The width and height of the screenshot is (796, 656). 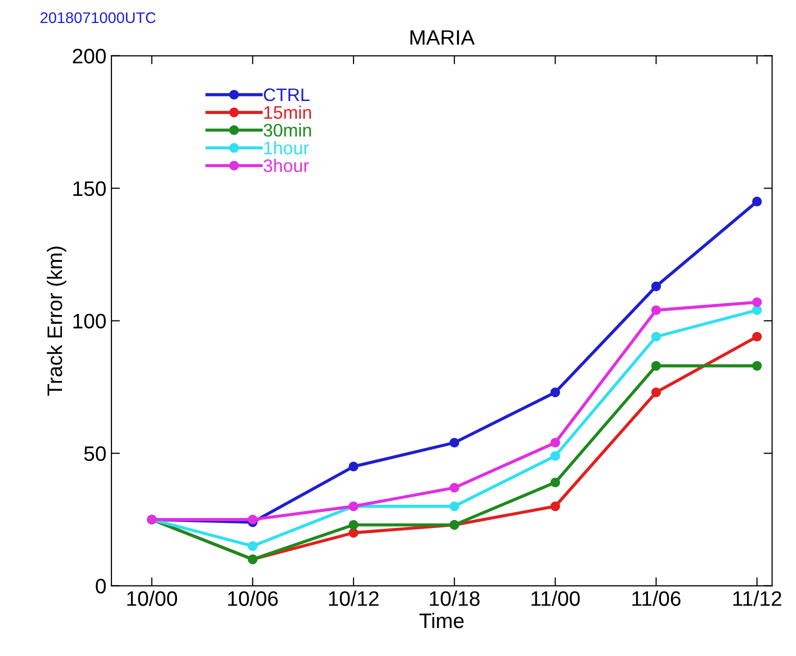 I want to click on y-axis-title: Track Error (km), so click(x=56, y=321).